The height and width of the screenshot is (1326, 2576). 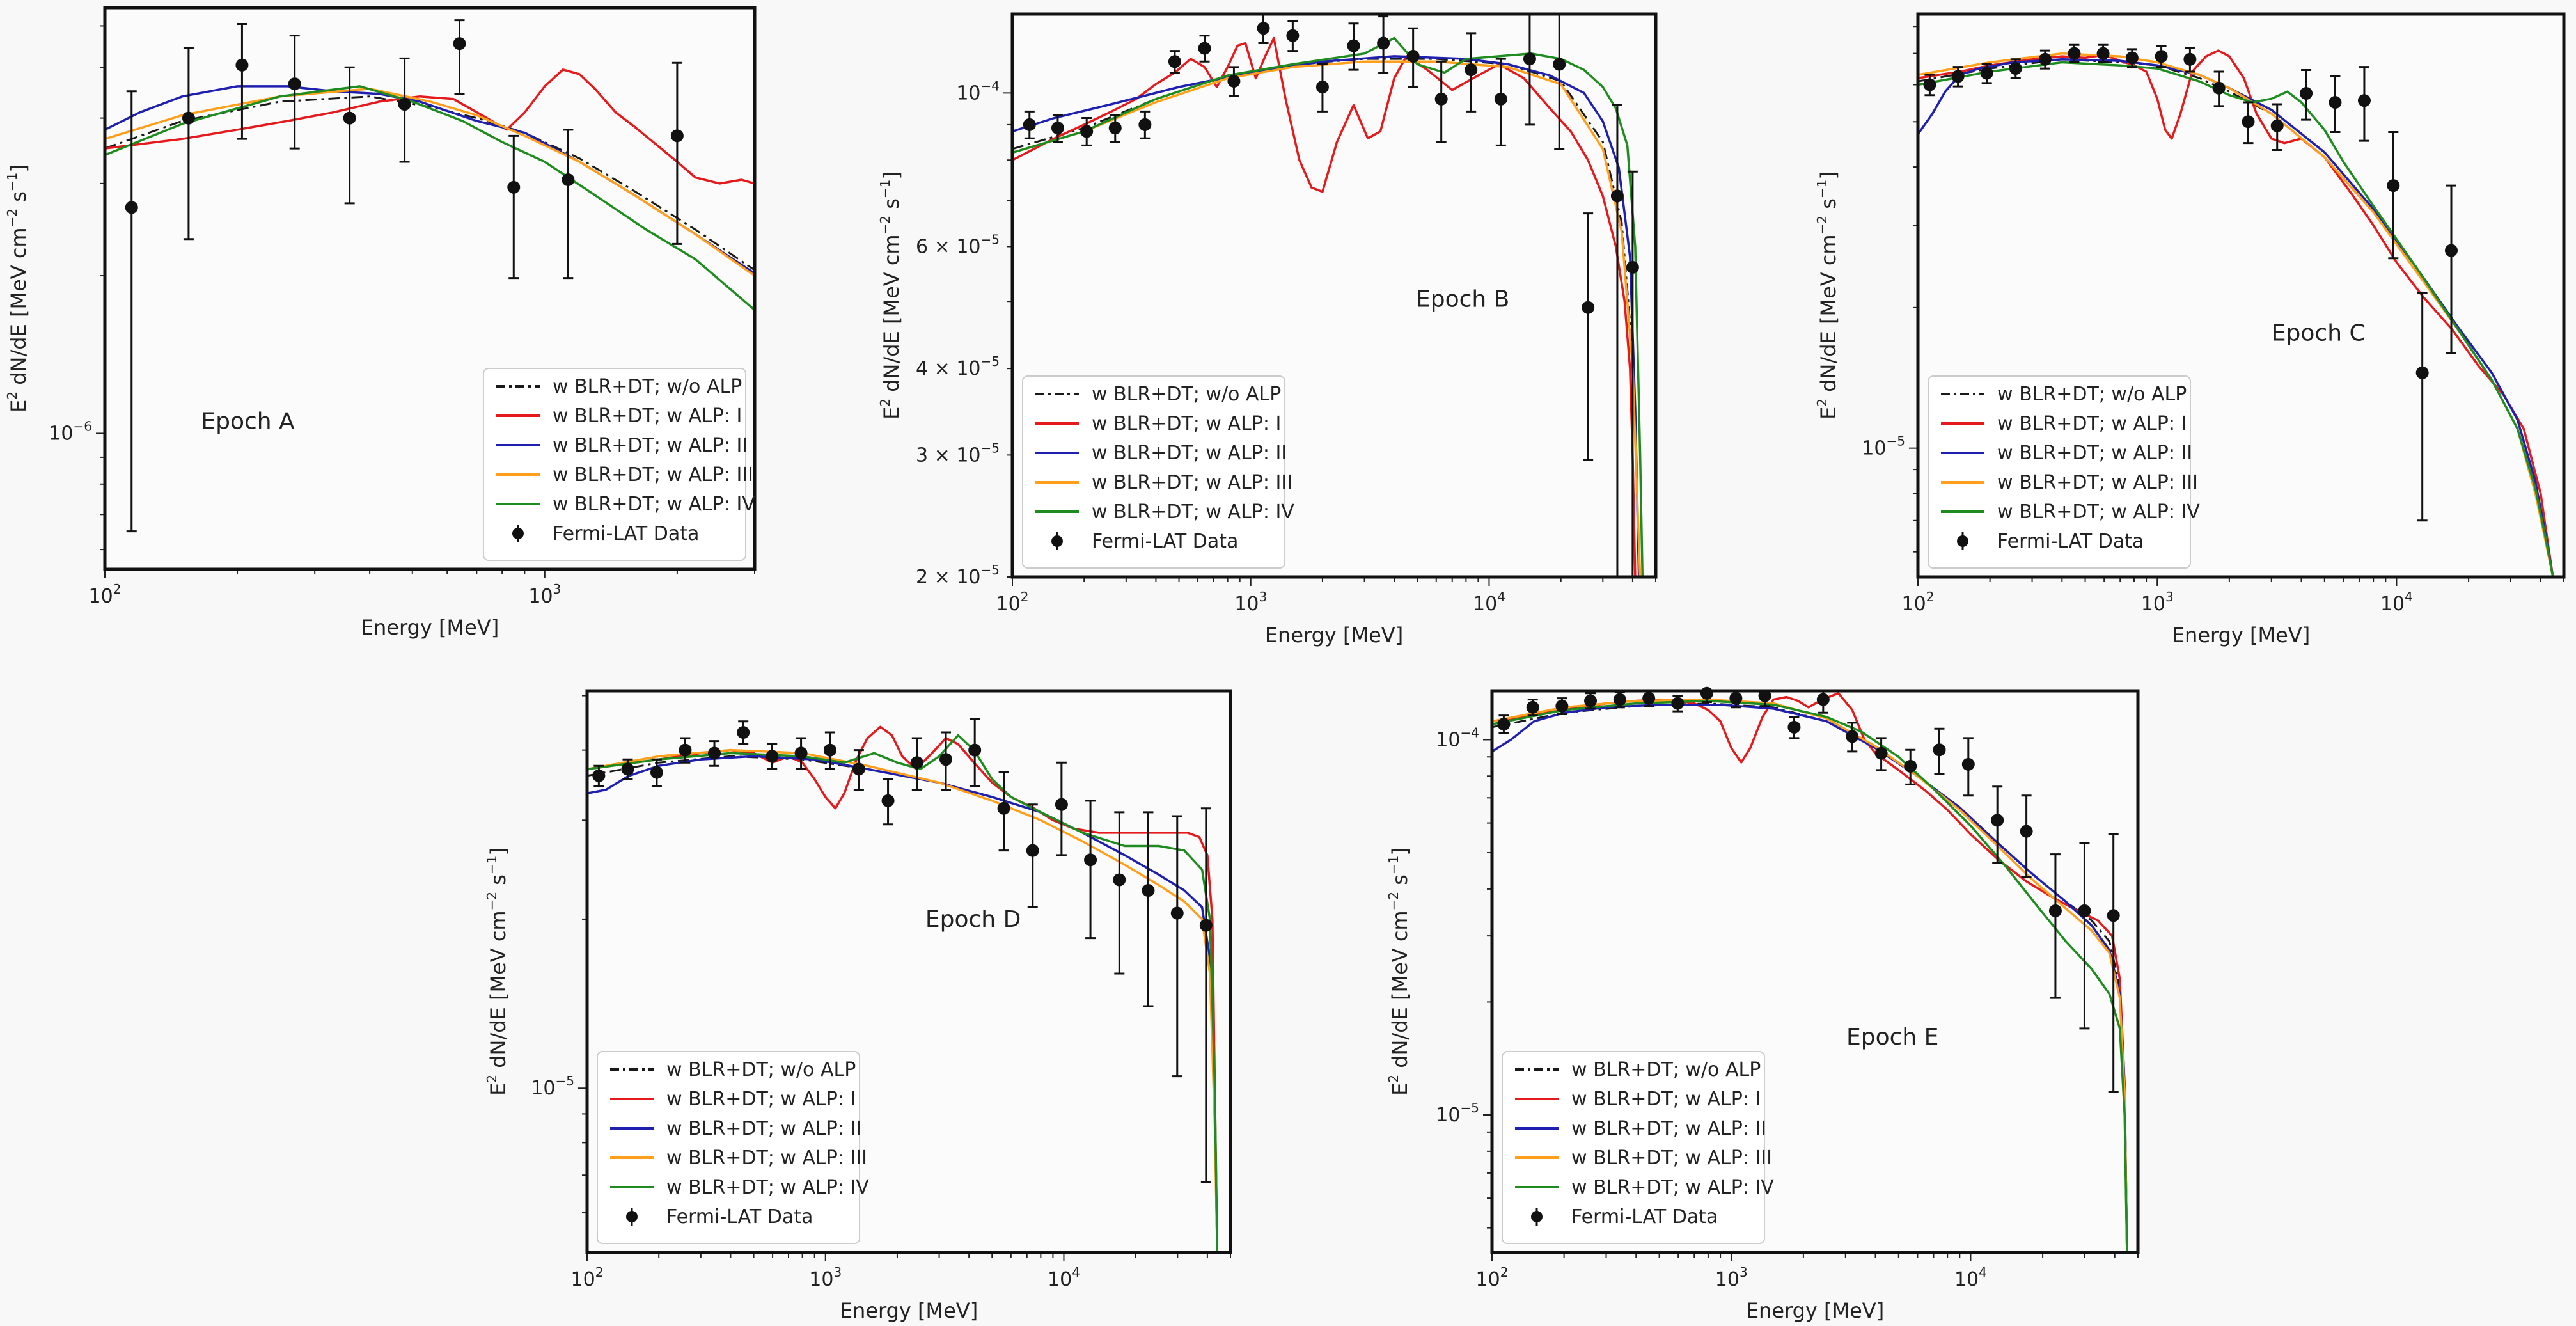 I want to click on x-tick-label: 10², so click(x=587, y=1278).